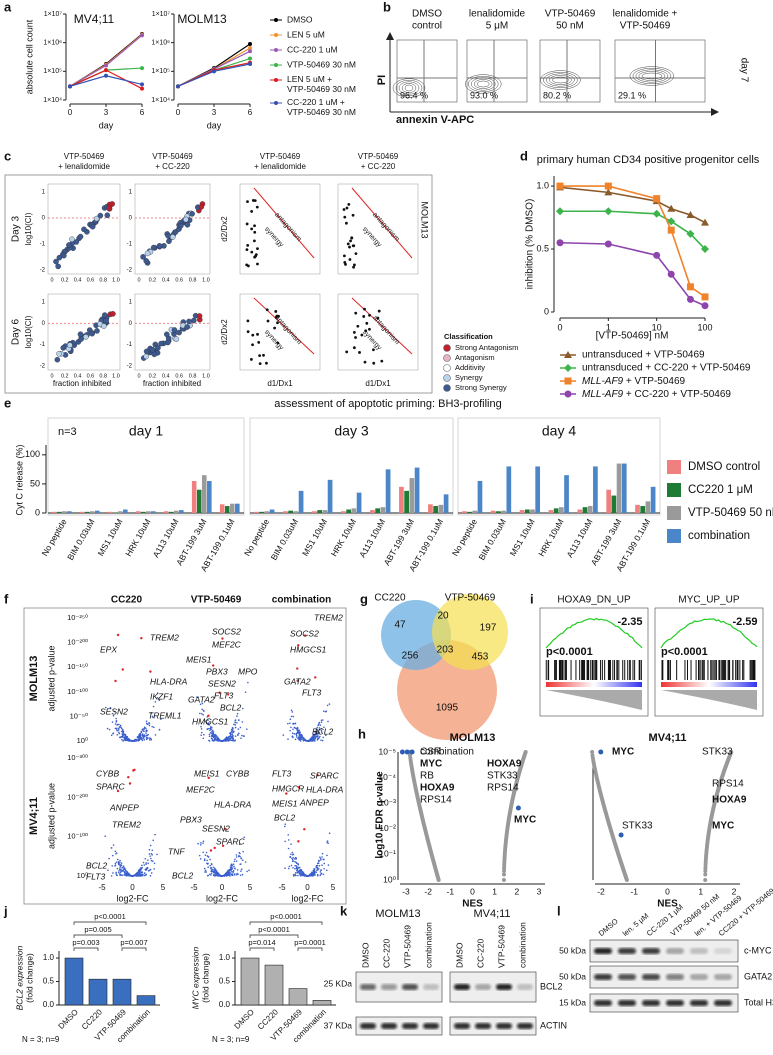 The width and height of the screenshot is (773, 1055). Describe the element at coordinates (504, 764) in the screenshot. I see `gene-label: HOXA9` at that location.